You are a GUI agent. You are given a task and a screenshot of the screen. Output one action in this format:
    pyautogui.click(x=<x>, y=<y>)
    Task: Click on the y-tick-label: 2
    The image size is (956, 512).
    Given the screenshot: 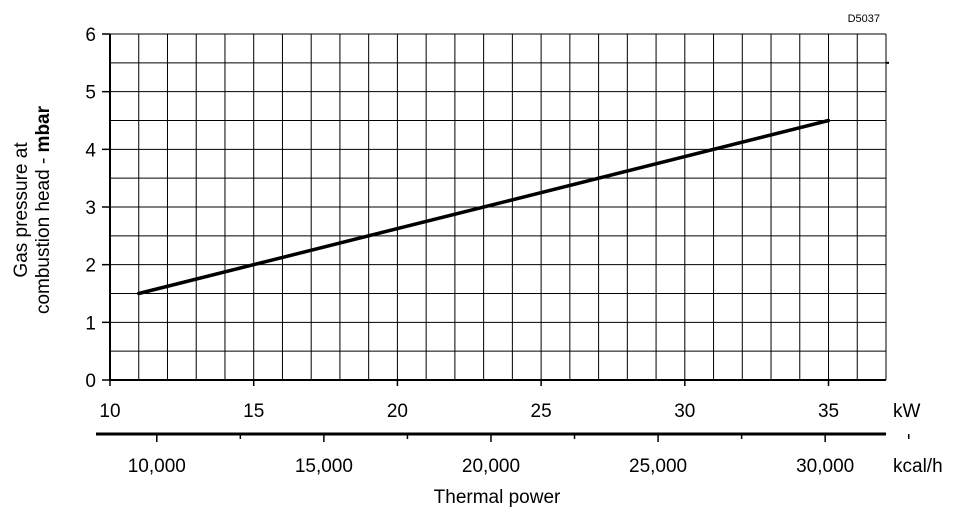 What is the action you would take?
    pyautogui.click(x=90, y=266)
    